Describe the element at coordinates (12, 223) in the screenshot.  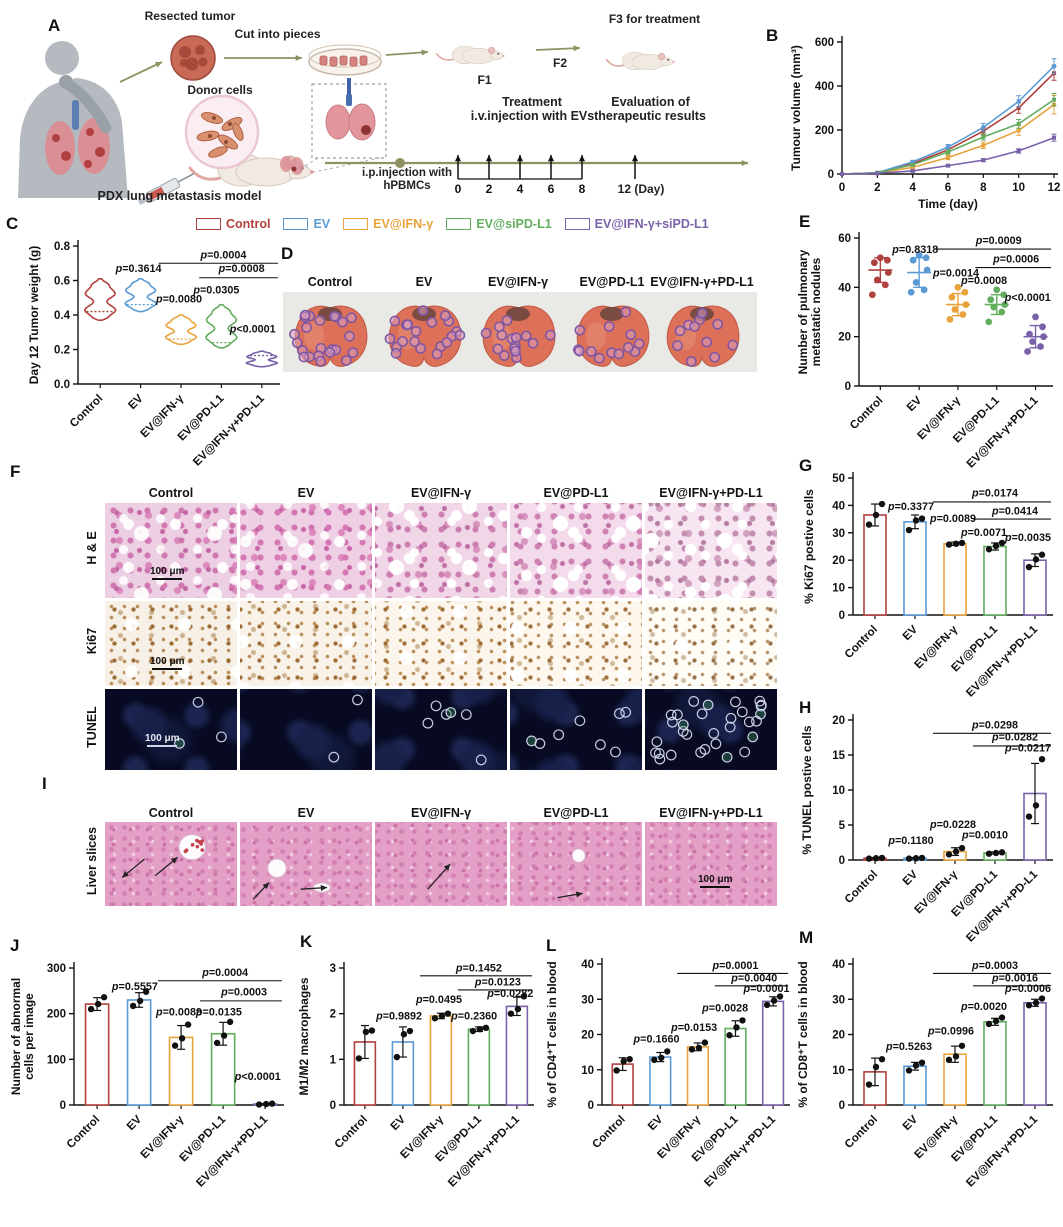
I see `panel-letter-c: C` at that location.